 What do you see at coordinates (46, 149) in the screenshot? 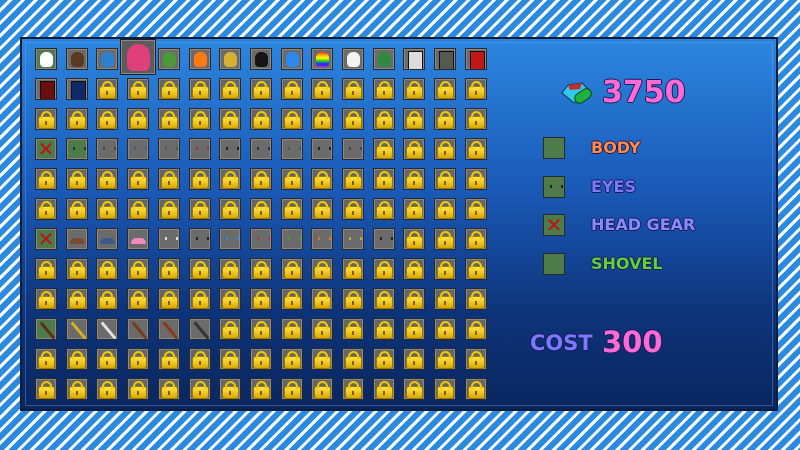
I see `item-slot: ✕` at bounding box center [46, 149].